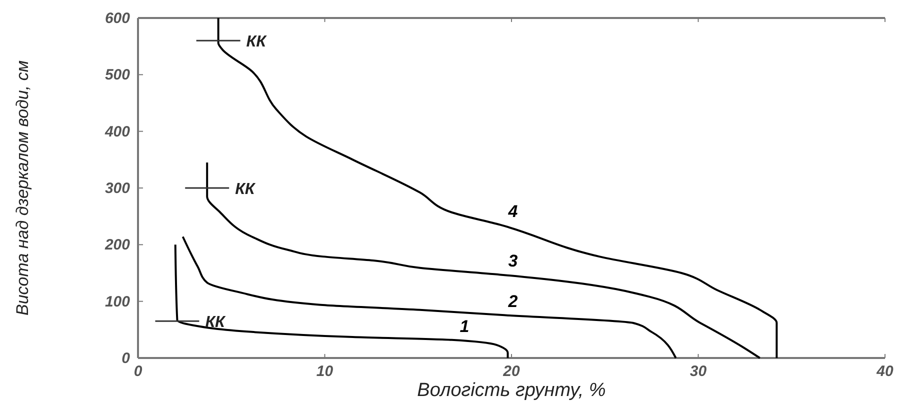 This screenshot has height=402, width=903. Describe the element at coordinates (325, 371) in the screenshot. I see `x-tick-label: 10` at that location.